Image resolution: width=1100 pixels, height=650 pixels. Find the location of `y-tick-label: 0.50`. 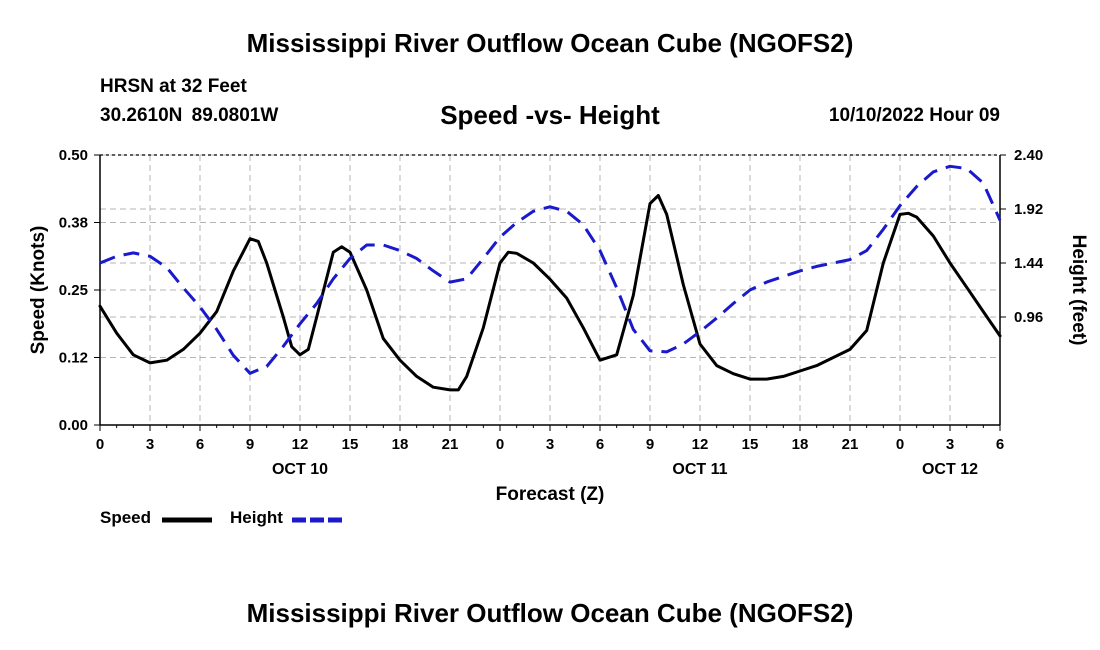

y-tick-label: 0.50 is located at coordinates (73, 155).